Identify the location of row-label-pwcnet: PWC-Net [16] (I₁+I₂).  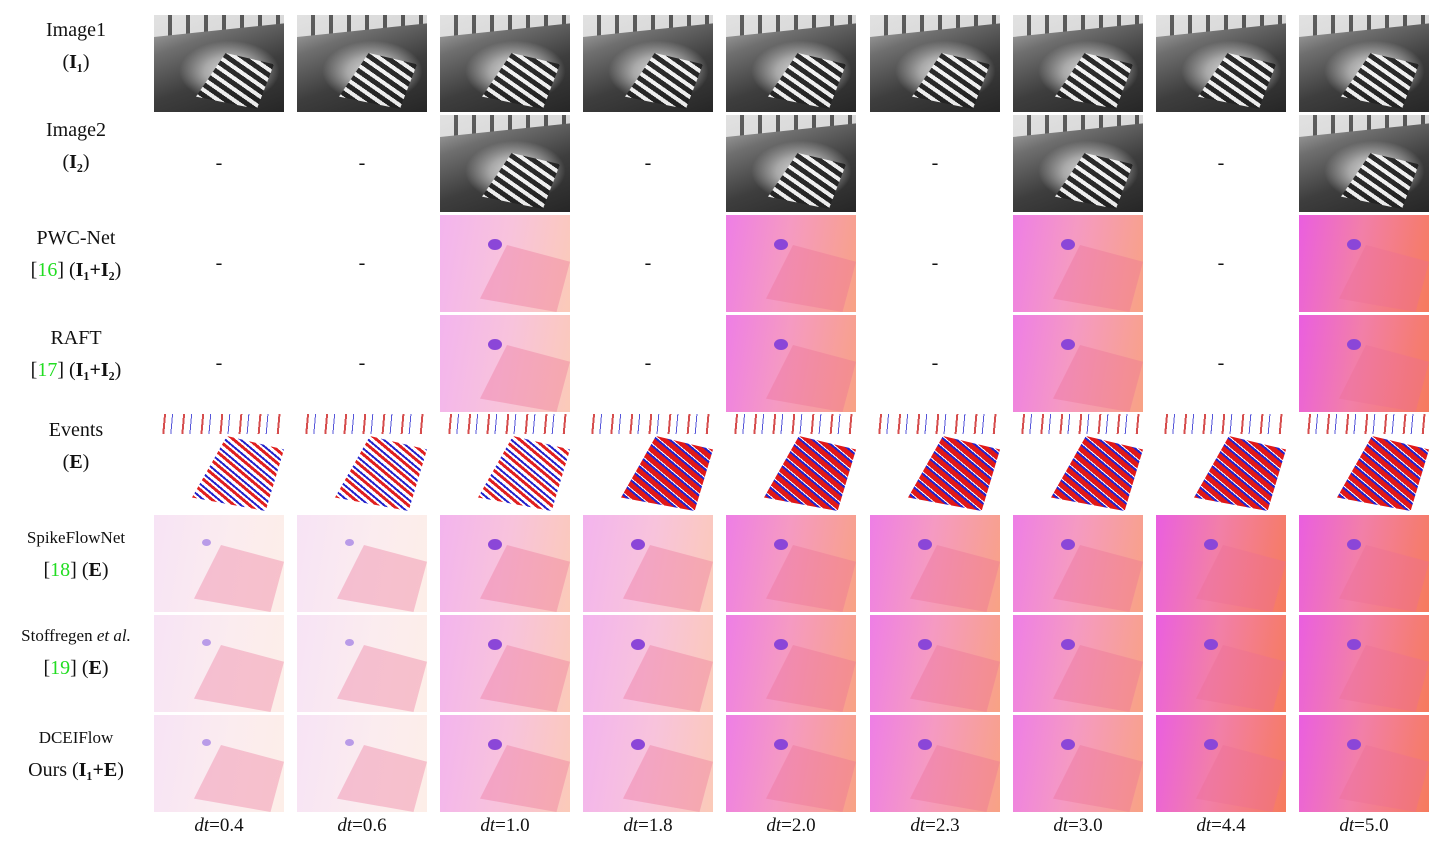
(76, 254).